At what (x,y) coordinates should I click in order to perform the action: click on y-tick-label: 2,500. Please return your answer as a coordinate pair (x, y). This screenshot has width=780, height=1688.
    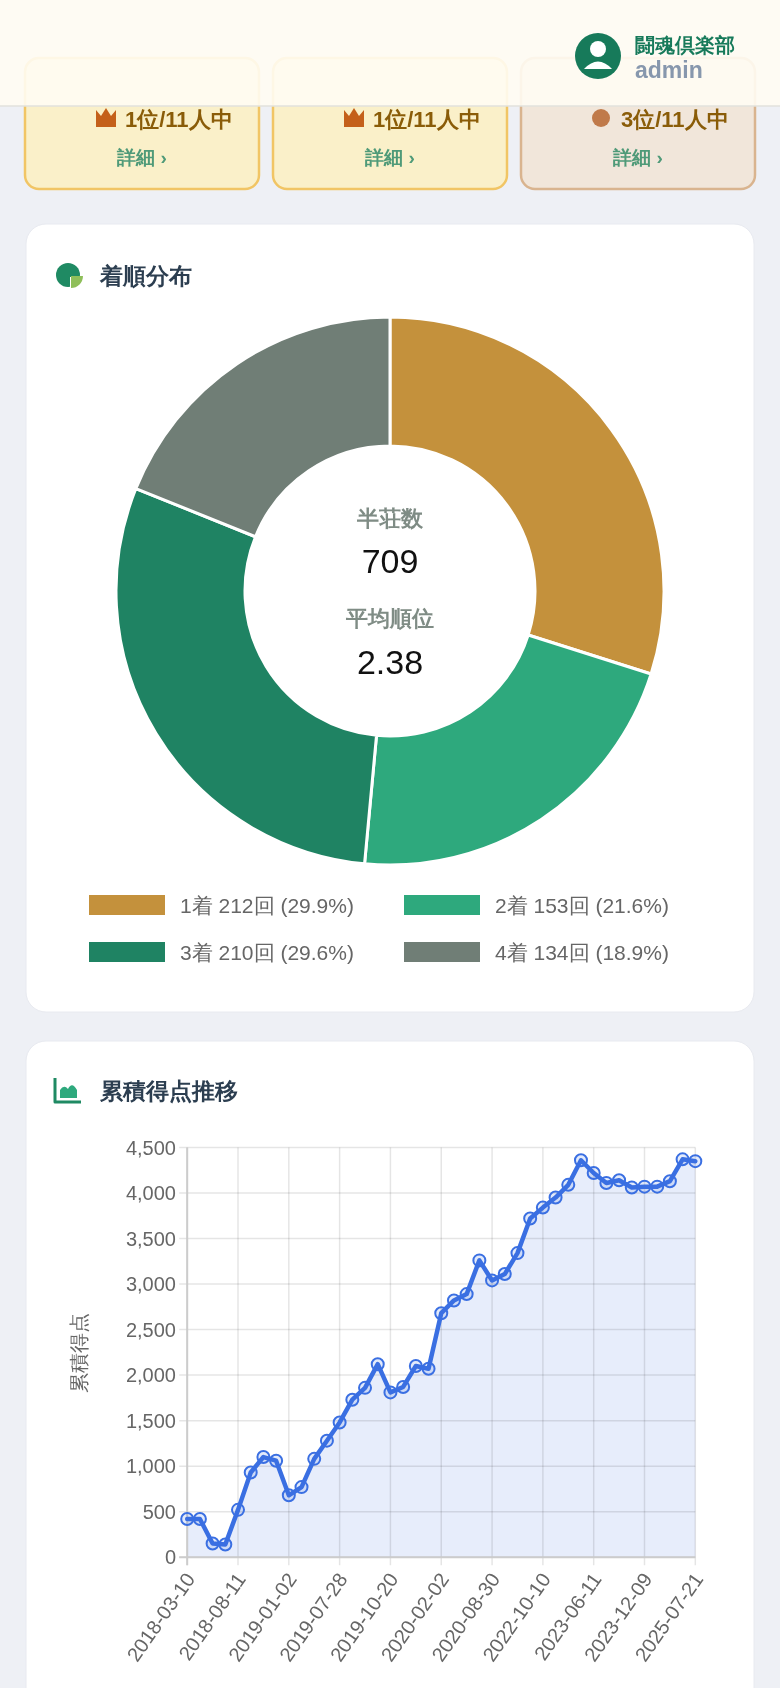
    Looking at the image, I should click on (150, 1329).